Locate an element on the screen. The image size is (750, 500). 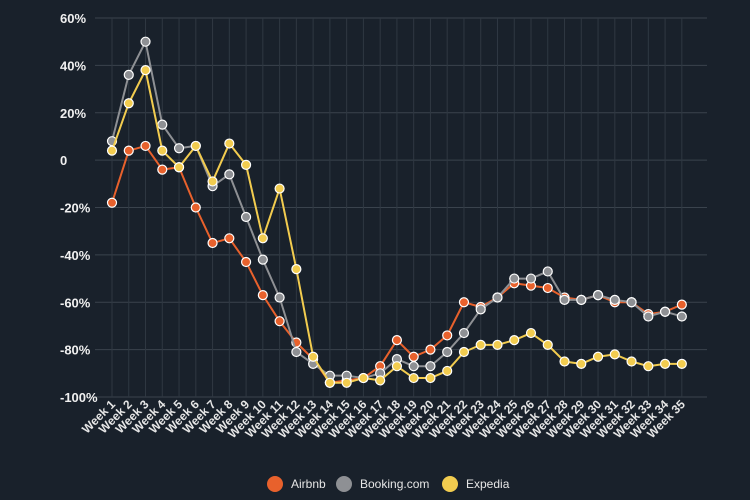
y-tick-label: 40% is located at coordinates (73, 65).